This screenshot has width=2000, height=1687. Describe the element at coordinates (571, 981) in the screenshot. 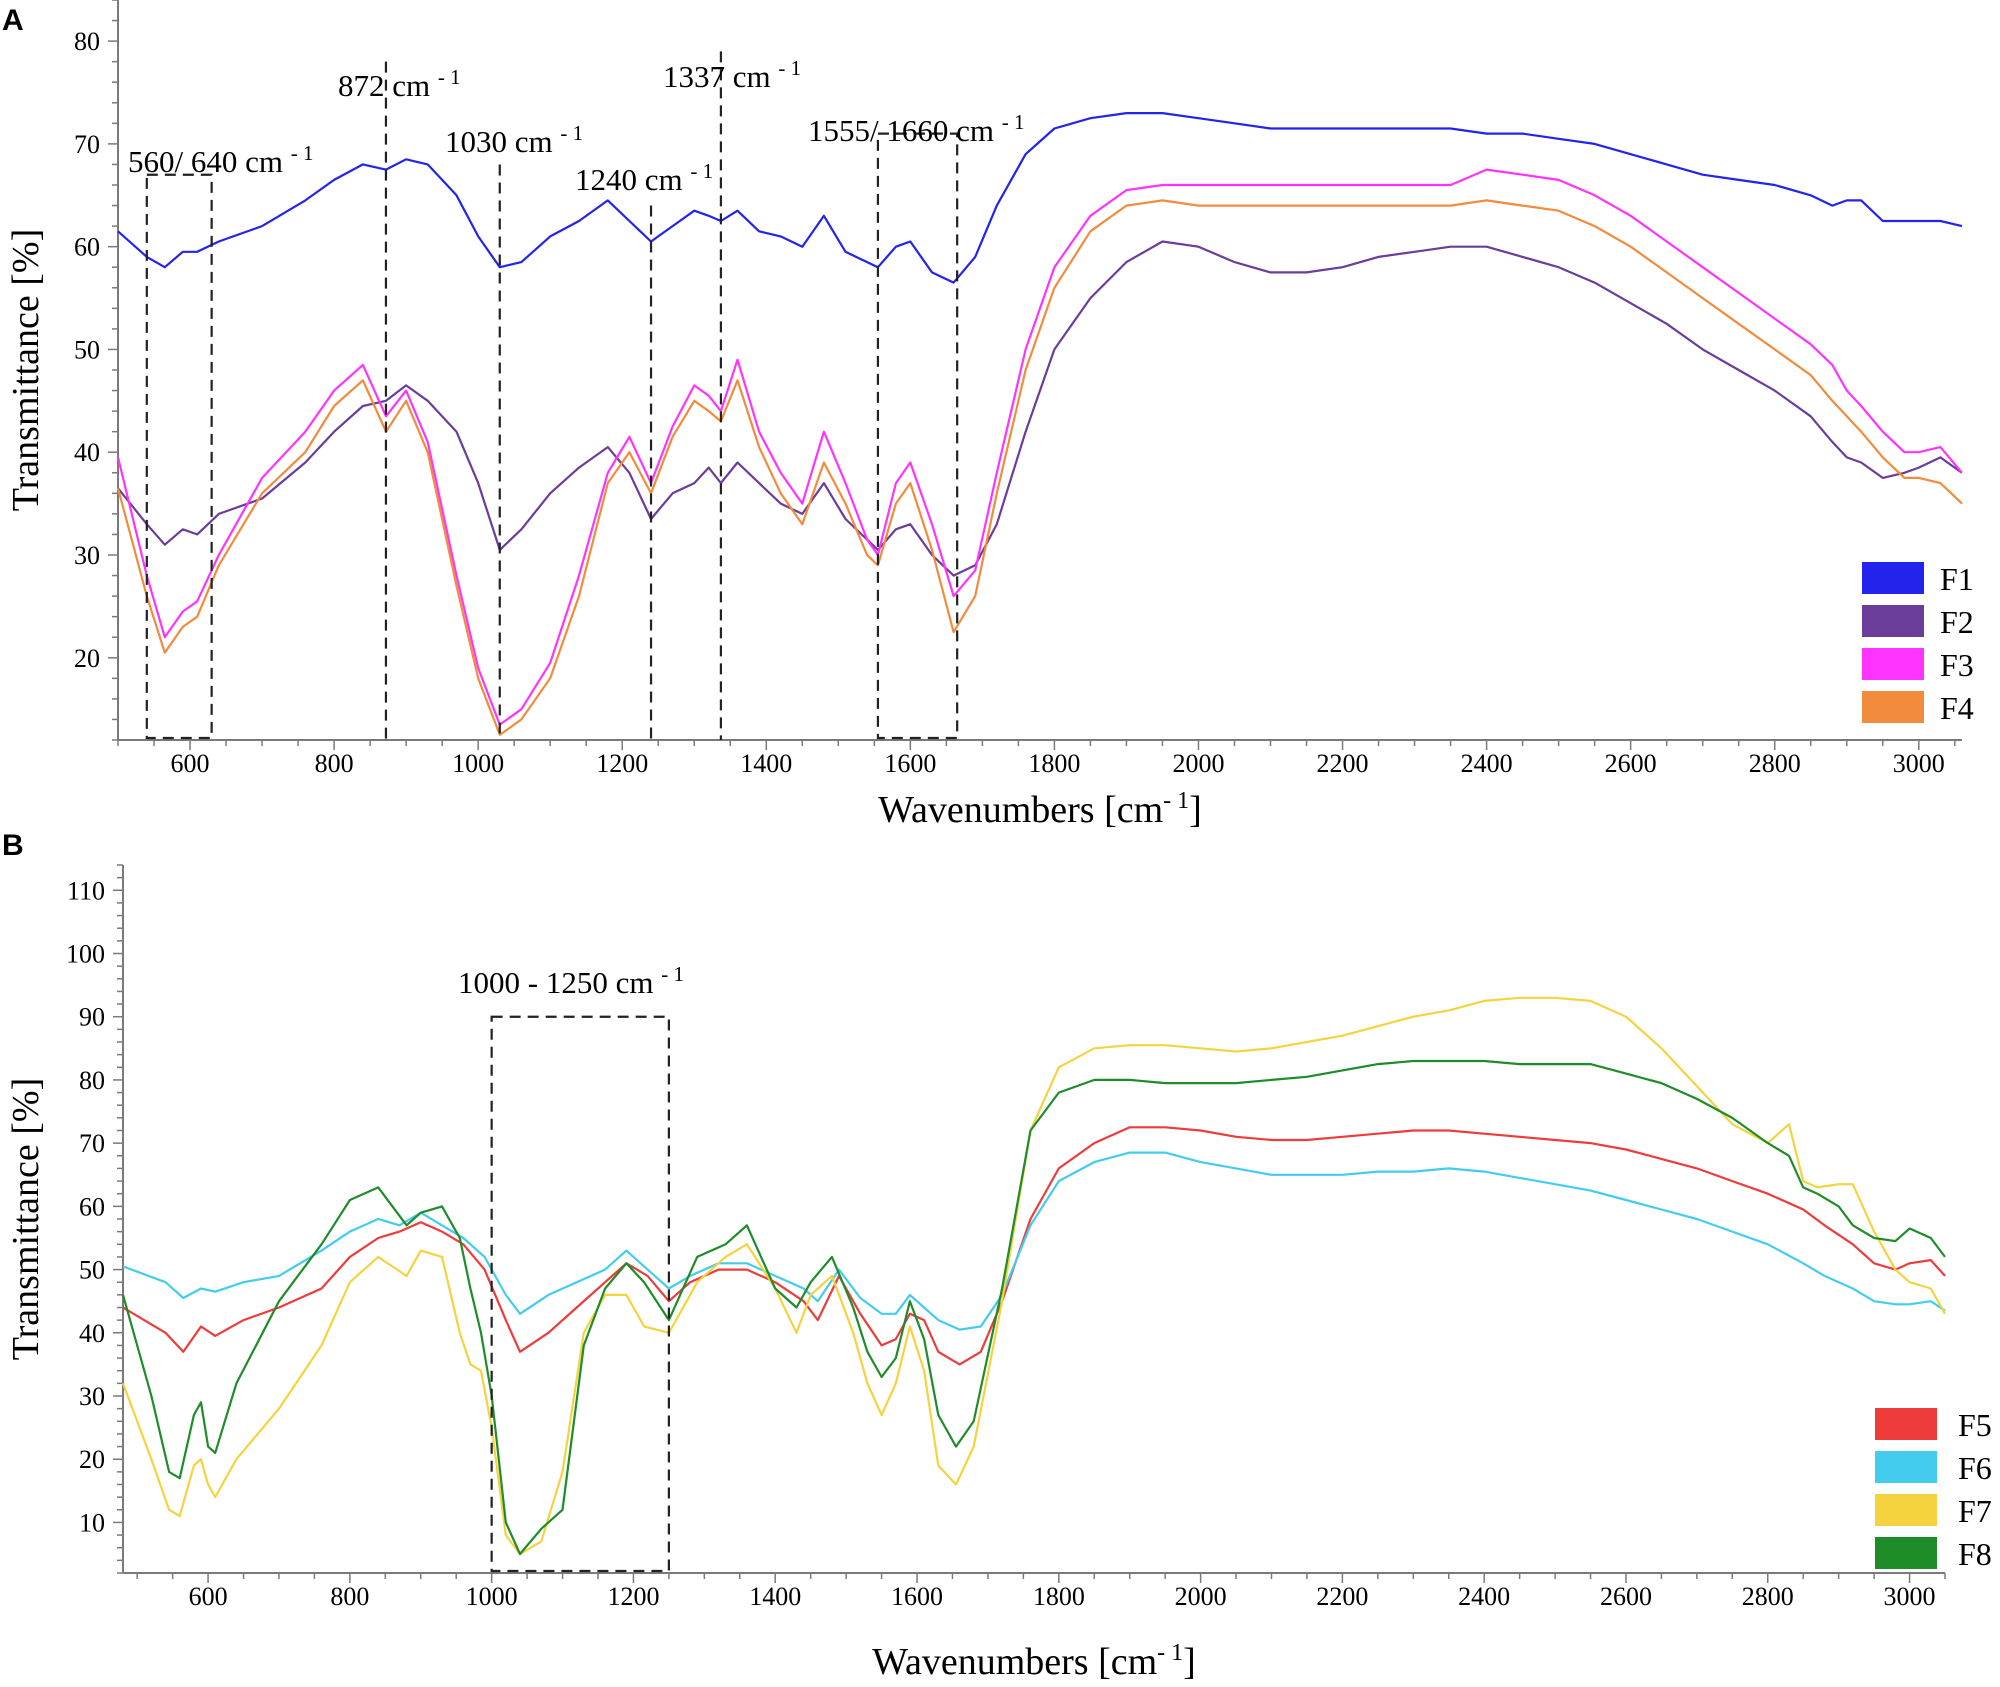

I see `annotation-label: 1000 - 1250 cm - 1` at that location.